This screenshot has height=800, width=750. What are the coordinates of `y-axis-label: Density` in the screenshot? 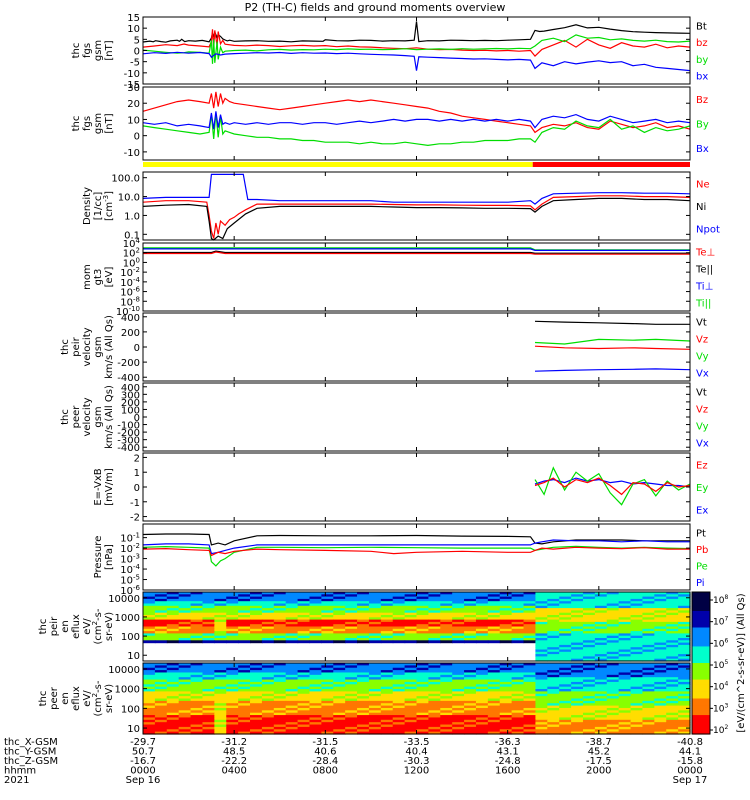 It's located at (87, 206).